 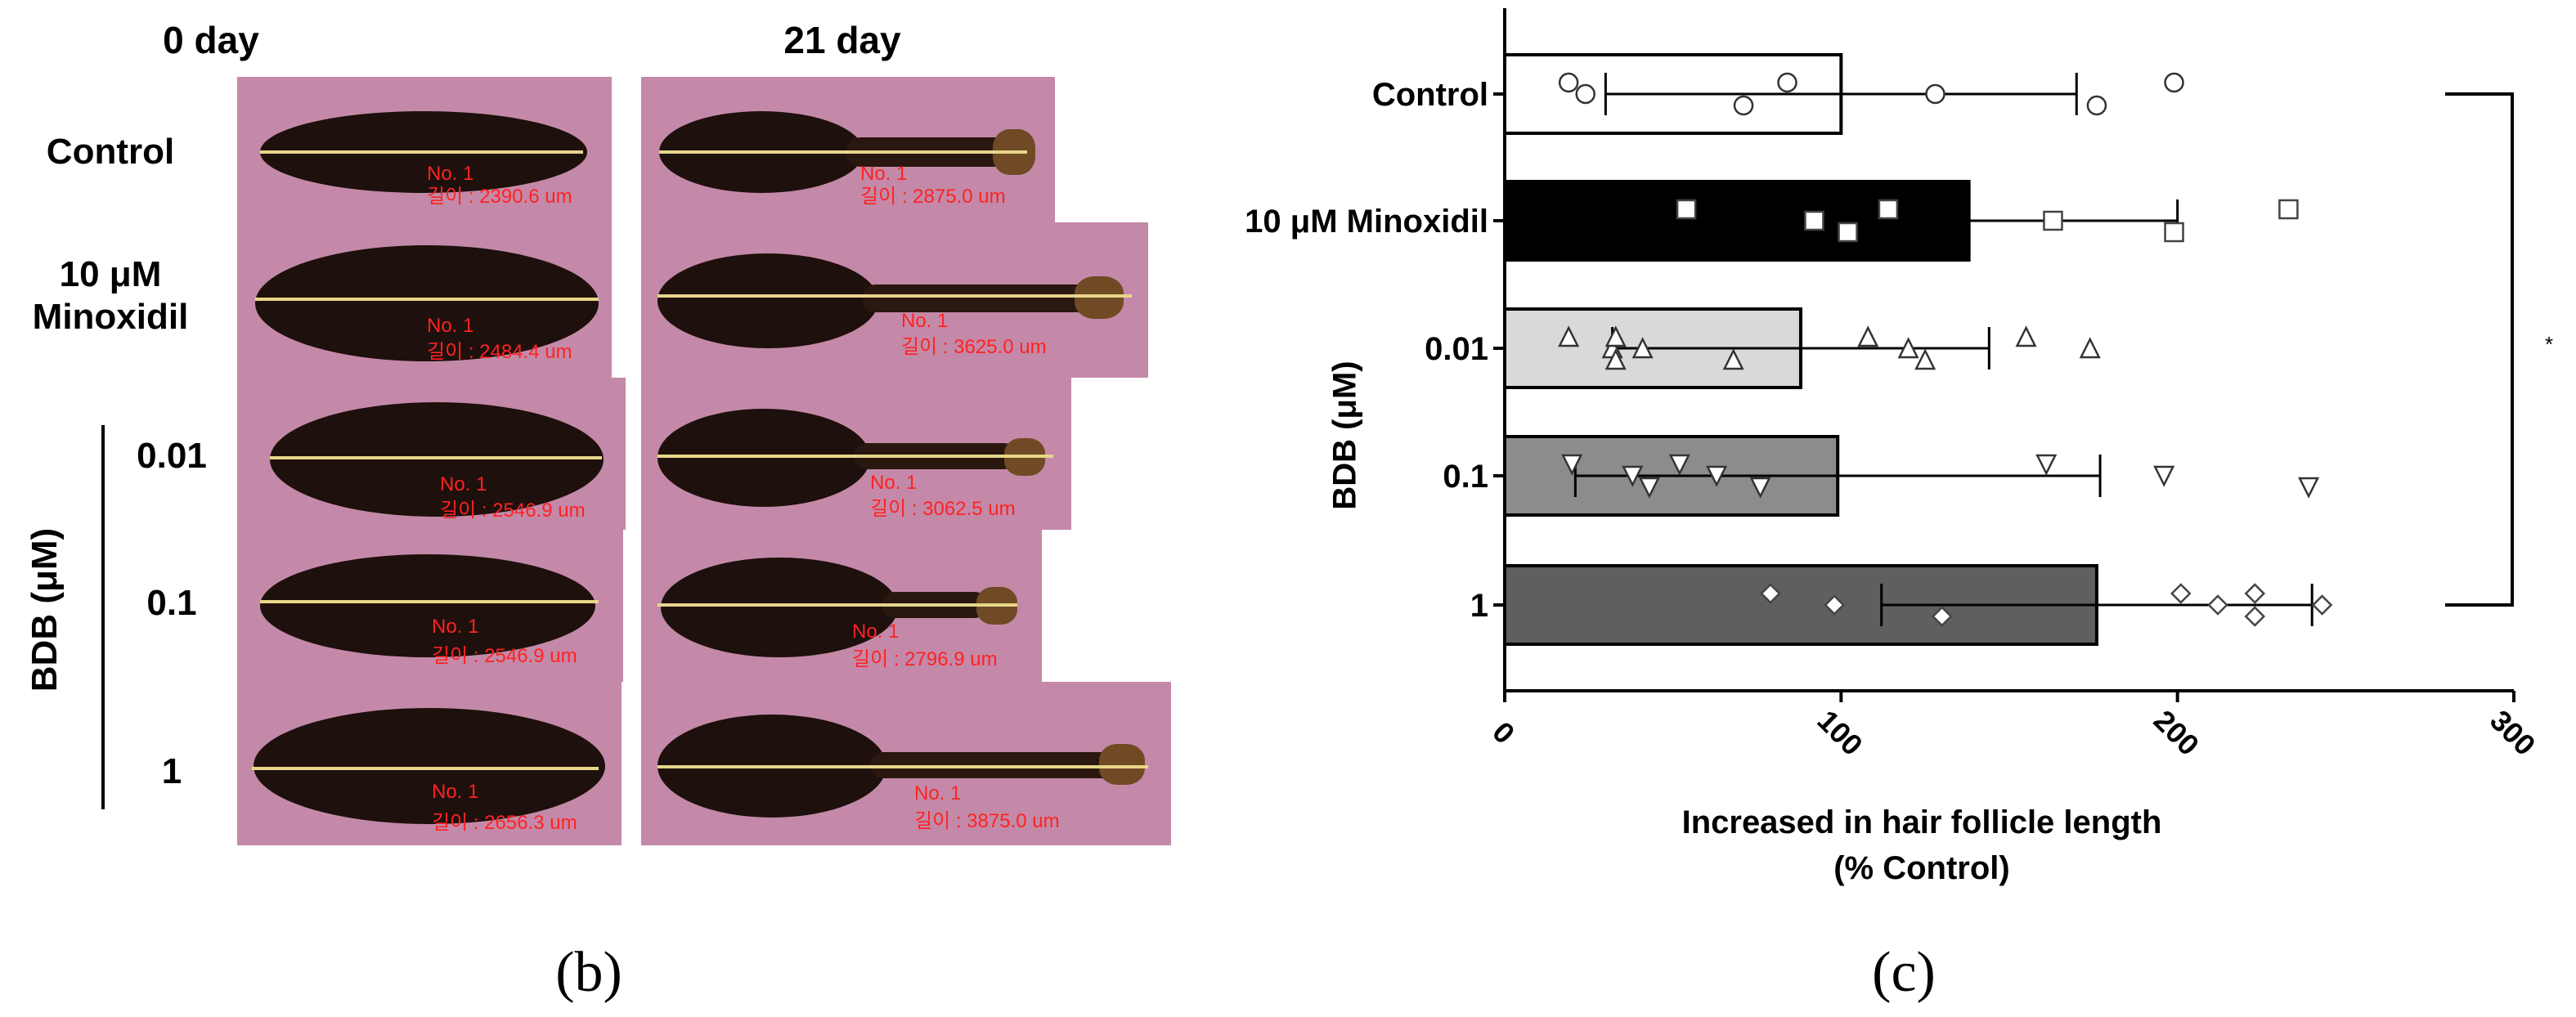 What do you see at coordinates (1457, 349) in the screenshot?
I see `category-label: 0.01` at bounding box center [1457, 349].